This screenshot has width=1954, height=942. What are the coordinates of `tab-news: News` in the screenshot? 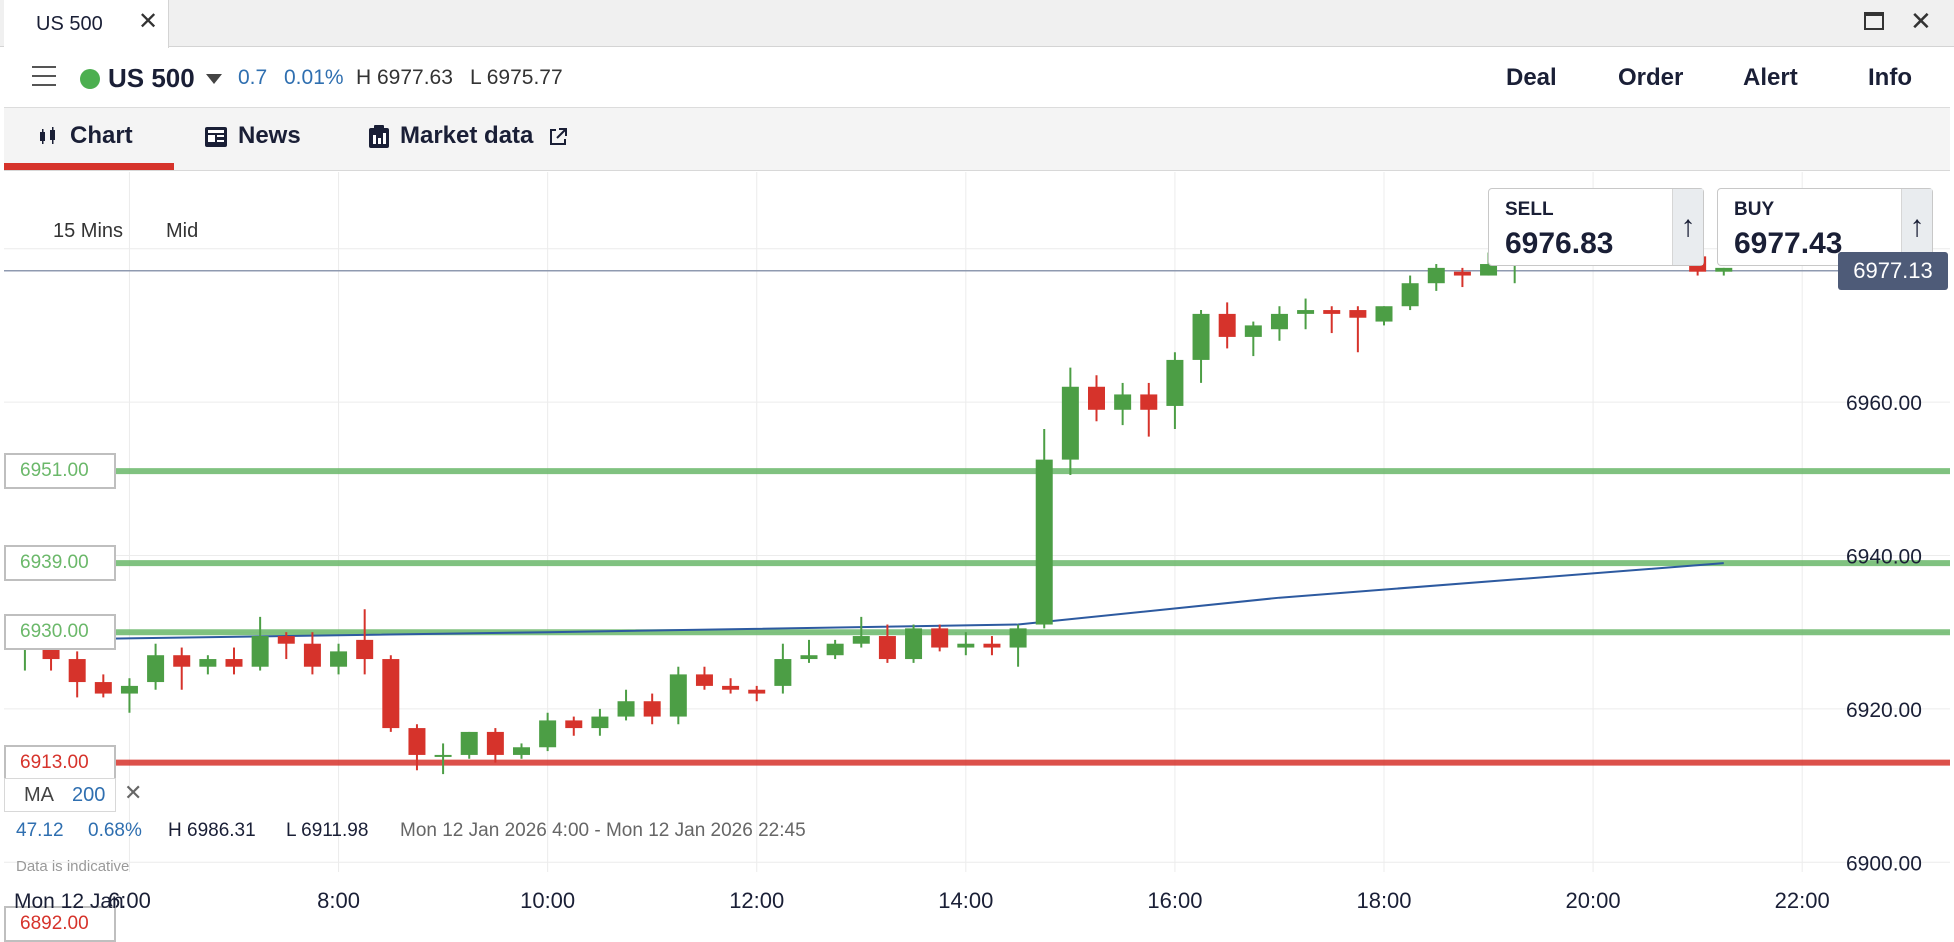 It's located at (252, 139).